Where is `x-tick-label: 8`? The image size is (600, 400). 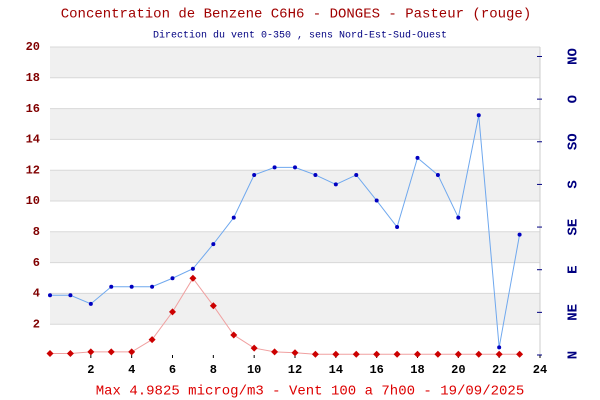
x-tick-label: 8 is located at coordinates (213, 370).